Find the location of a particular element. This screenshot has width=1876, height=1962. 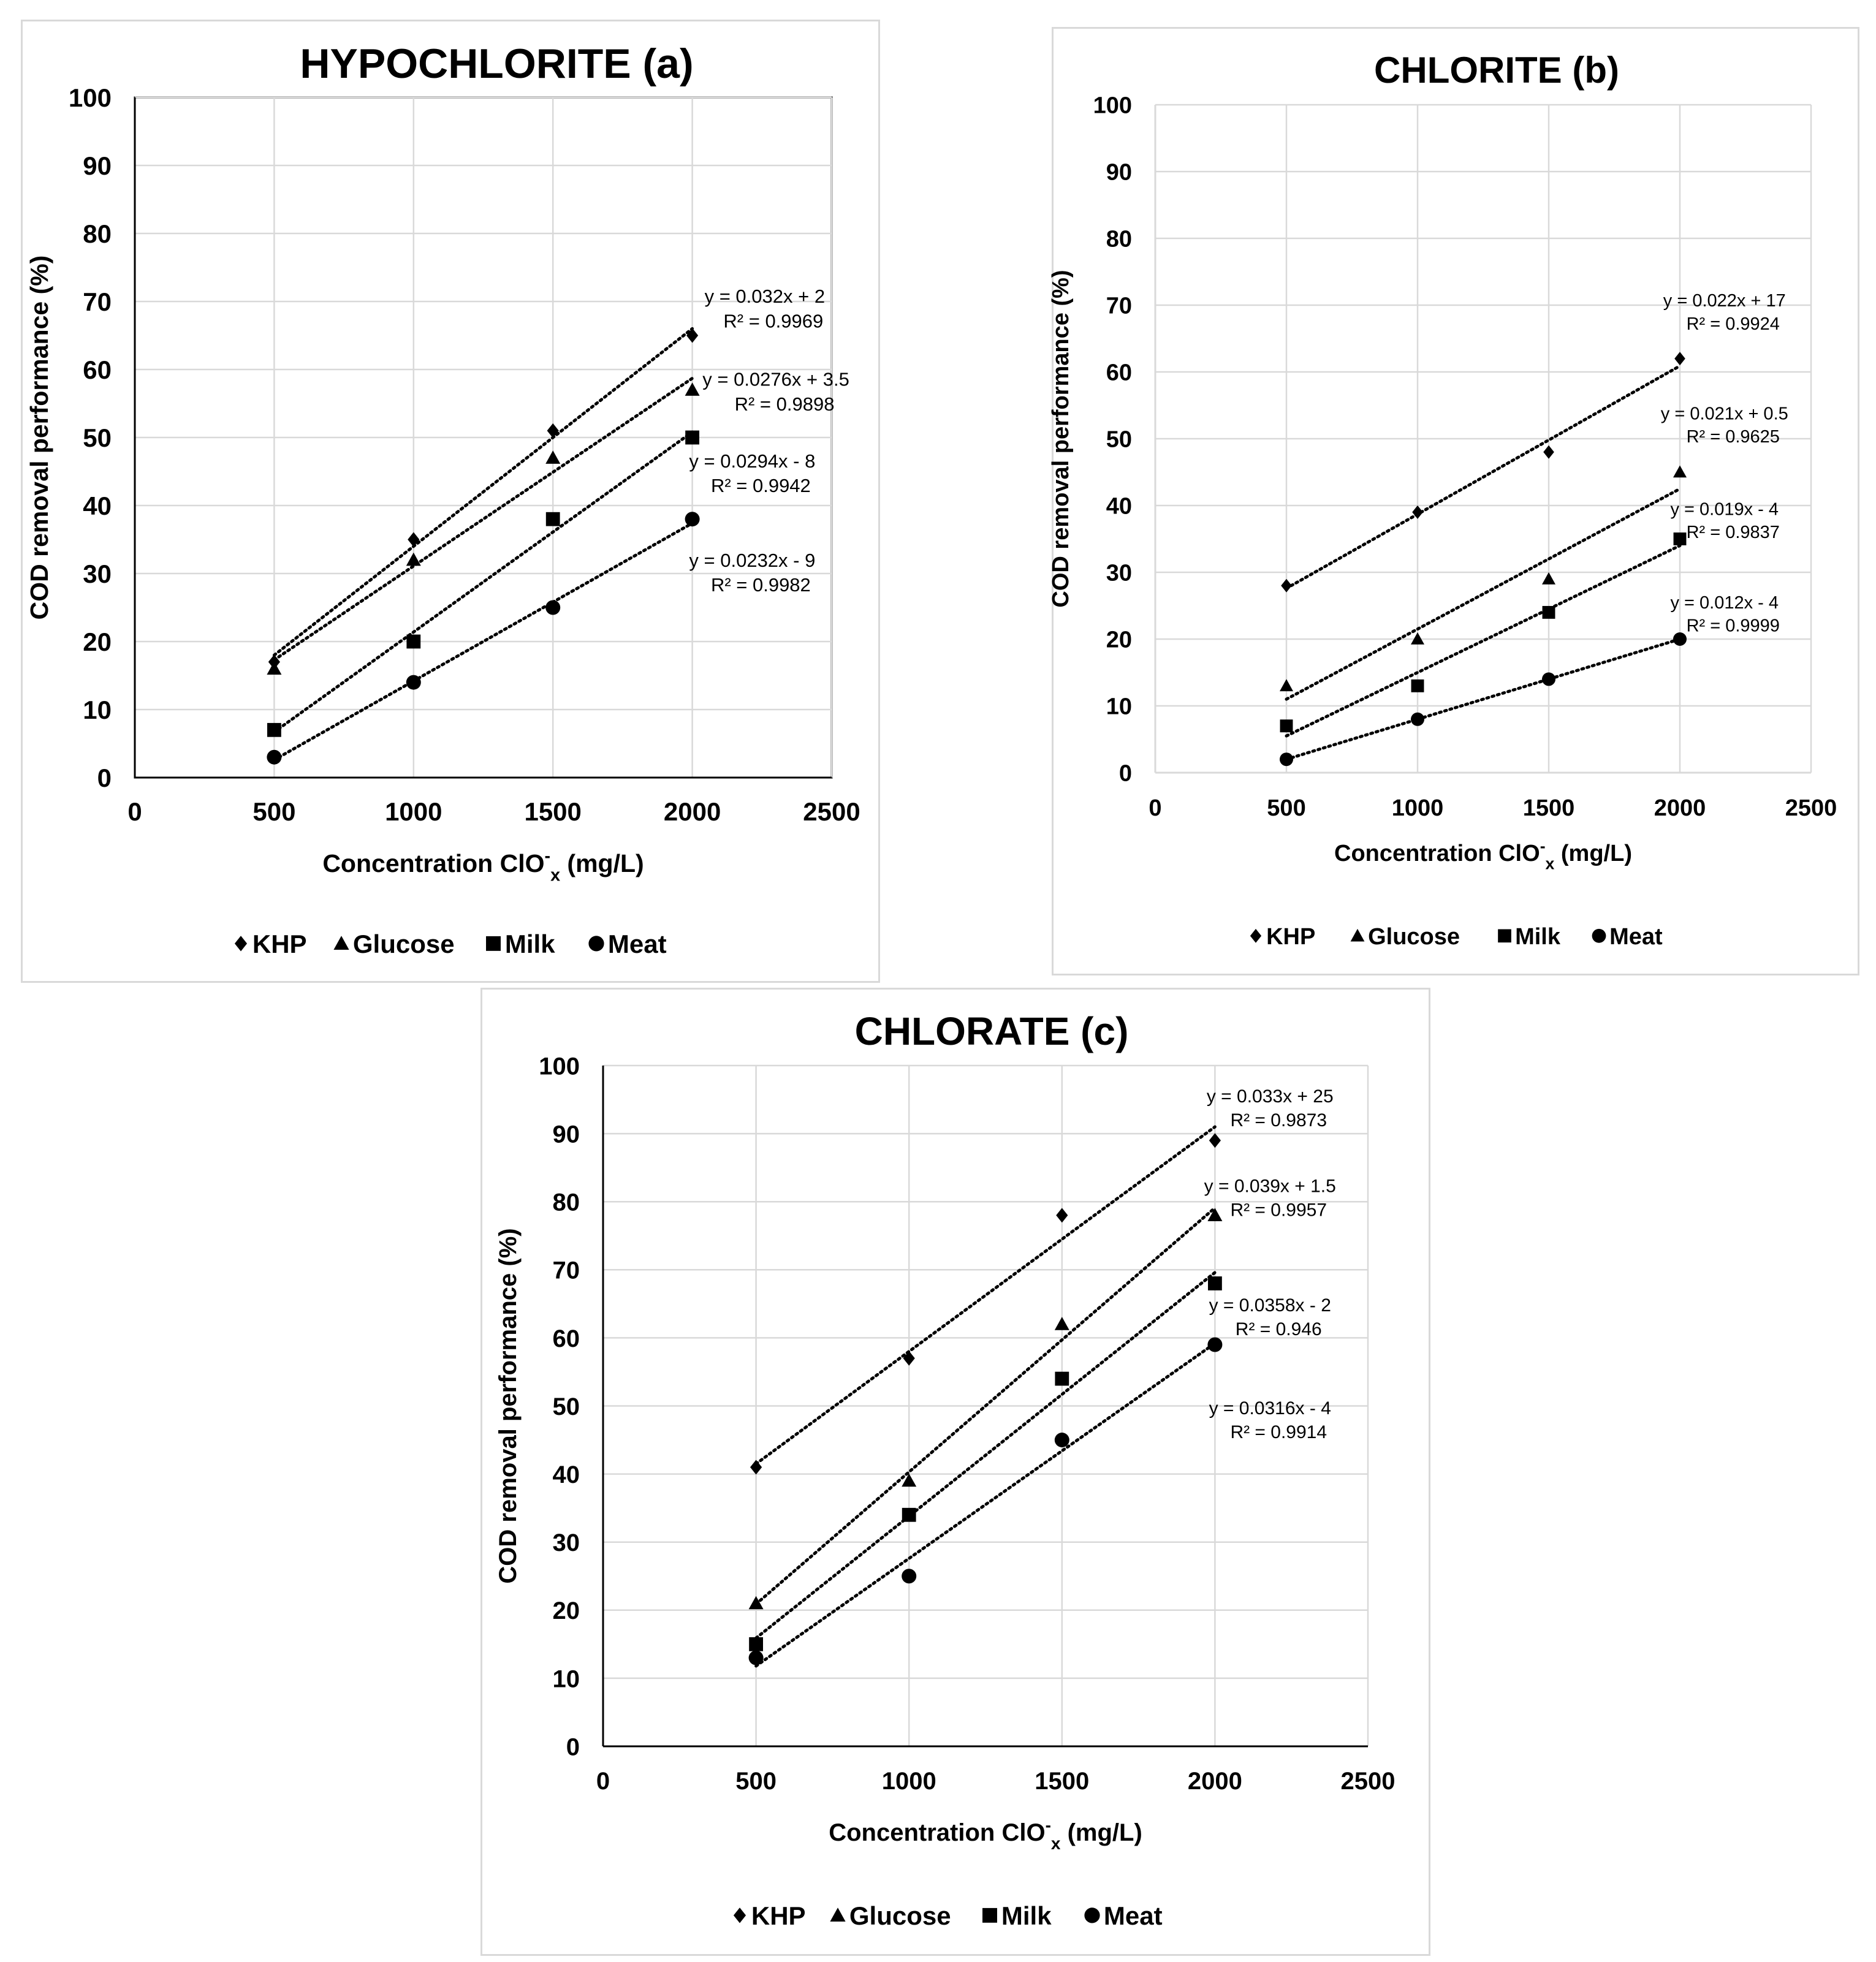

legend-marker-meat is located at coordinates (1599, 935).